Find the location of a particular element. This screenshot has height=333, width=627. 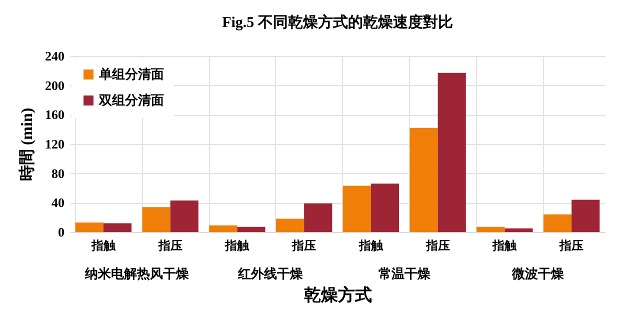

y-tick-label: 120 is located at coordinates (54, 144).